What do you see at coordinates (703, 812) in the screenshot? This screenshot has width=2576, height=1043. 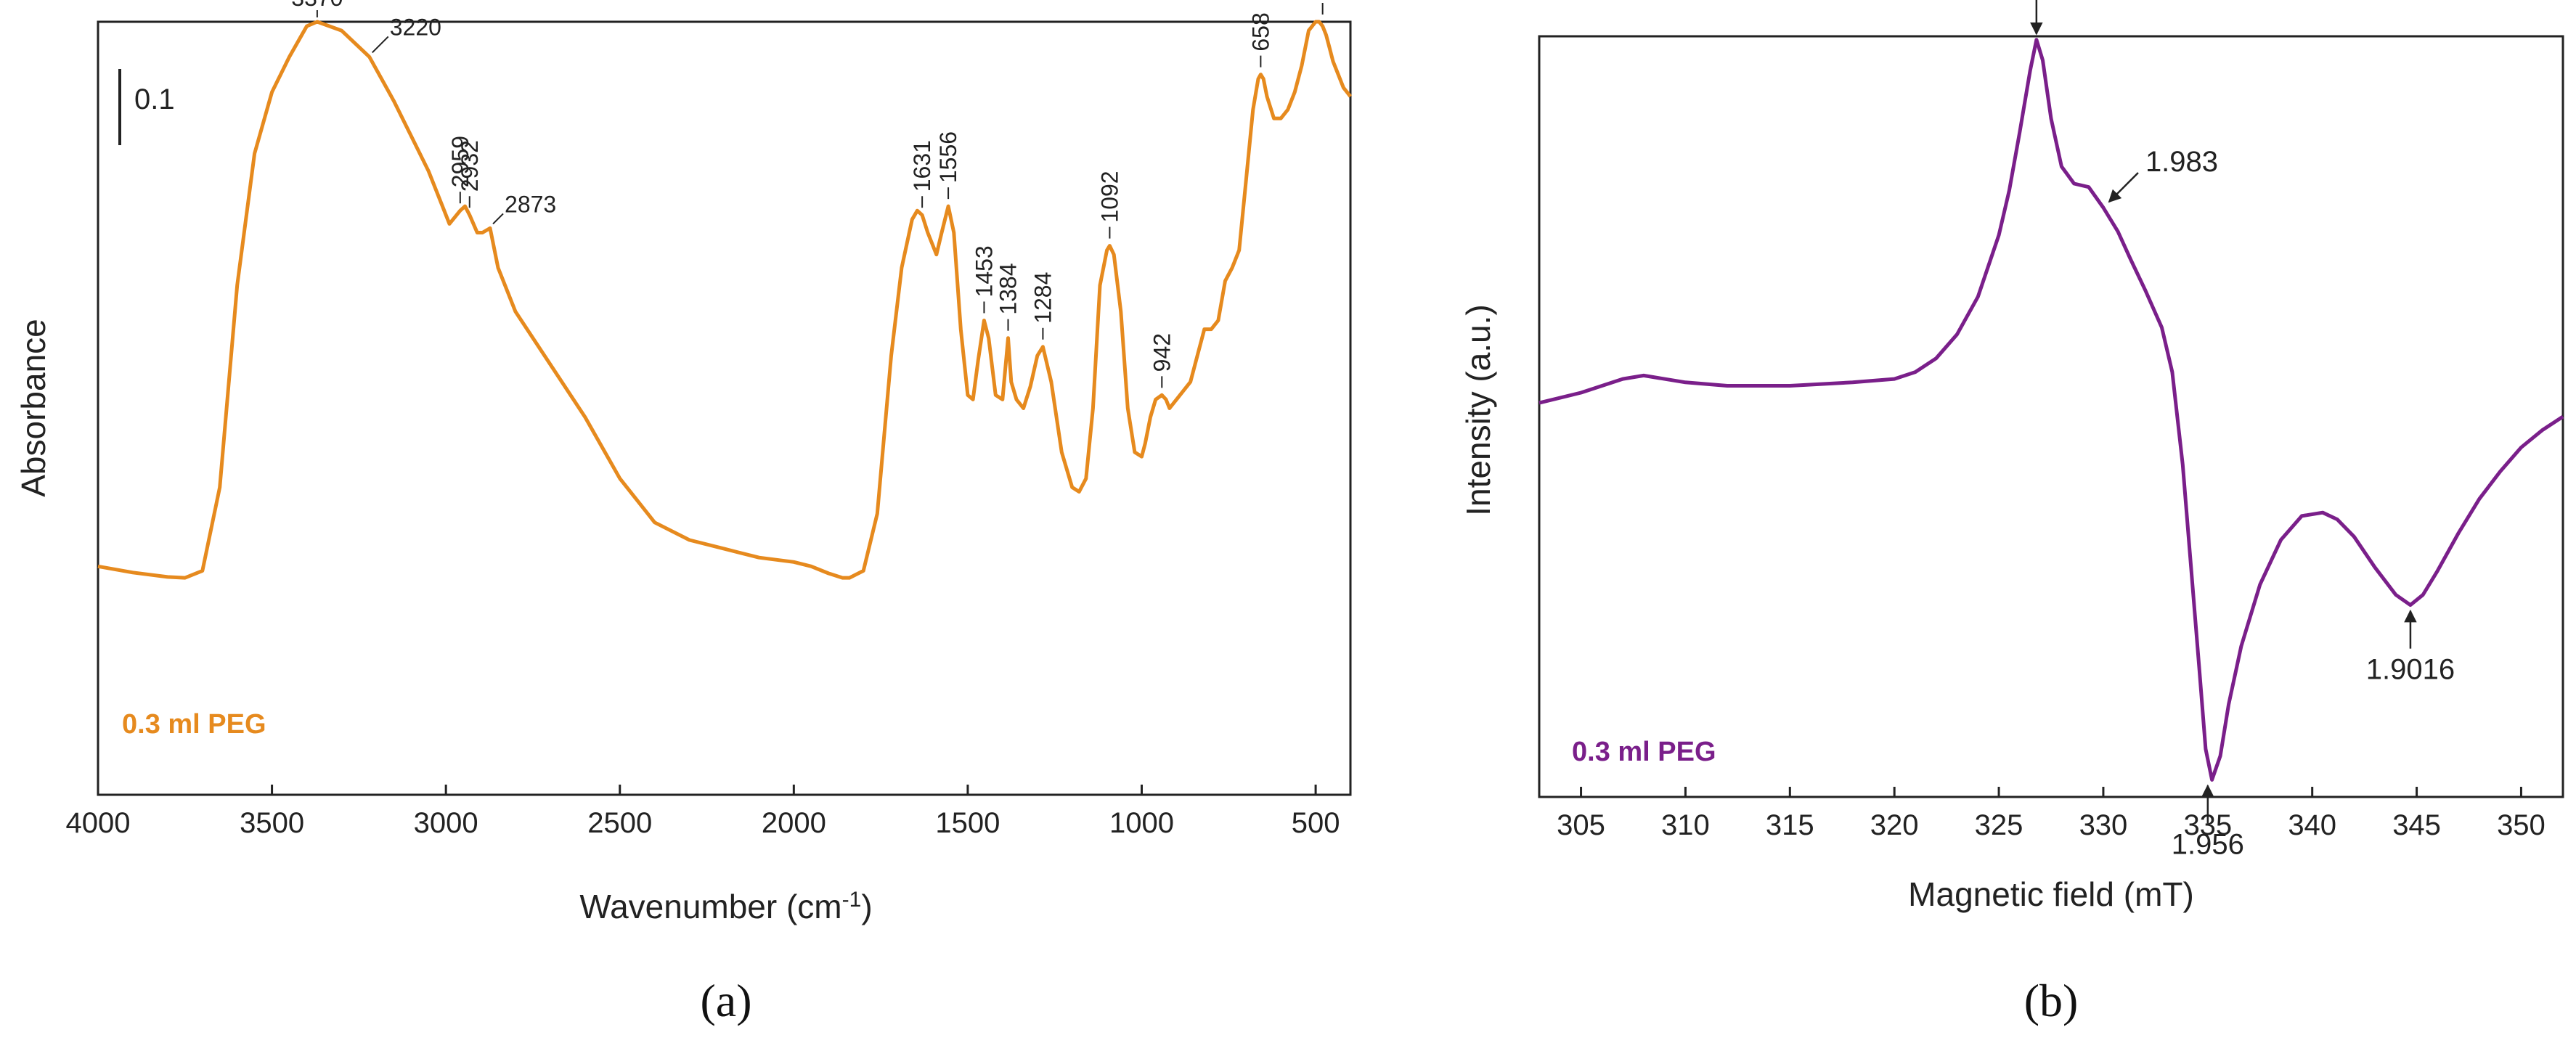 I see `ftir-x-ticks: 4000 3500 3000 2500 2000 1500 1000 500` at bounding box center [703, 812].